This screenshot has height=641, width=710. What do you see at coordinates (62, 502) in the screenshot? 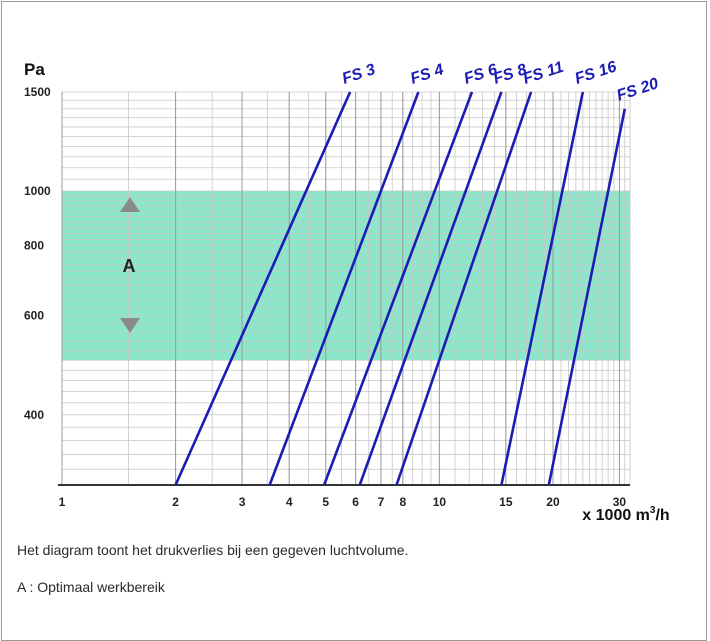
I see `x-tick-label: 1` at bounding box center [62, 502].